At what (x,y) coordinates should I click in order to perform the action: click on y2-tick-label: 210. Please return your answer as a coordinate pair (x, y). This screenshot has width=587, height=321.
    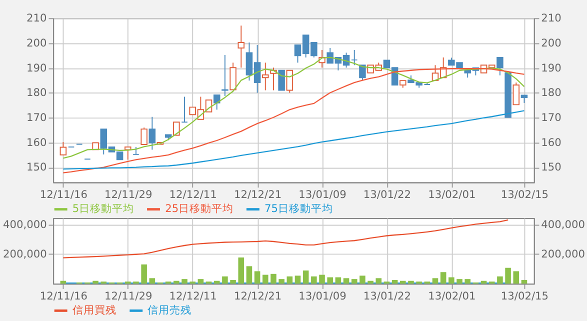
    Looking at the image, I should click on (551, 18).